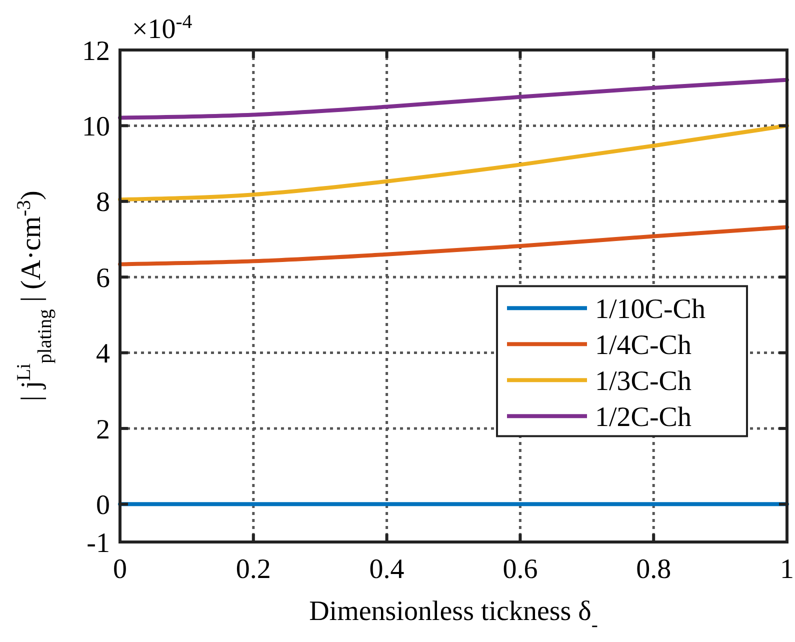 This screenshot has width=795, height=642. Describe the element at coordinates (253, 569) in the screenshot. I see `x-tick-label: 0.2` at that location.